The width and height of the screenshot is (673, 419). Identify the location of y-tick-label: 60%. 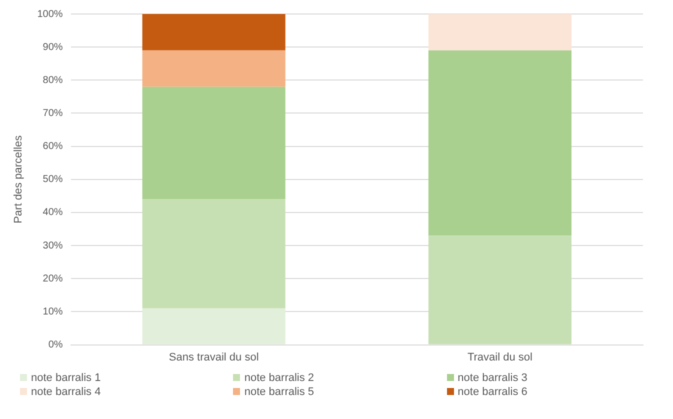
(52, 146).